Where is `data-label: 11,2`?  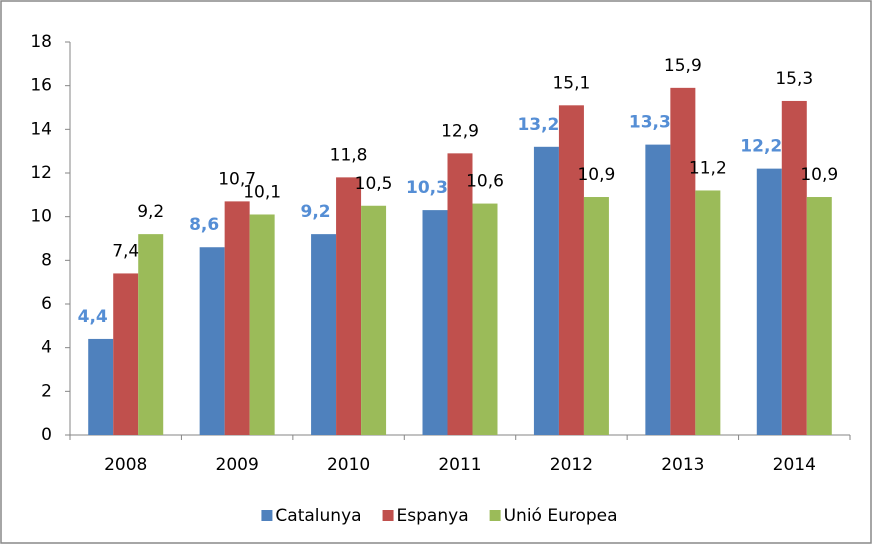
data-label: 11,2 is located at coordinates (708, 168).